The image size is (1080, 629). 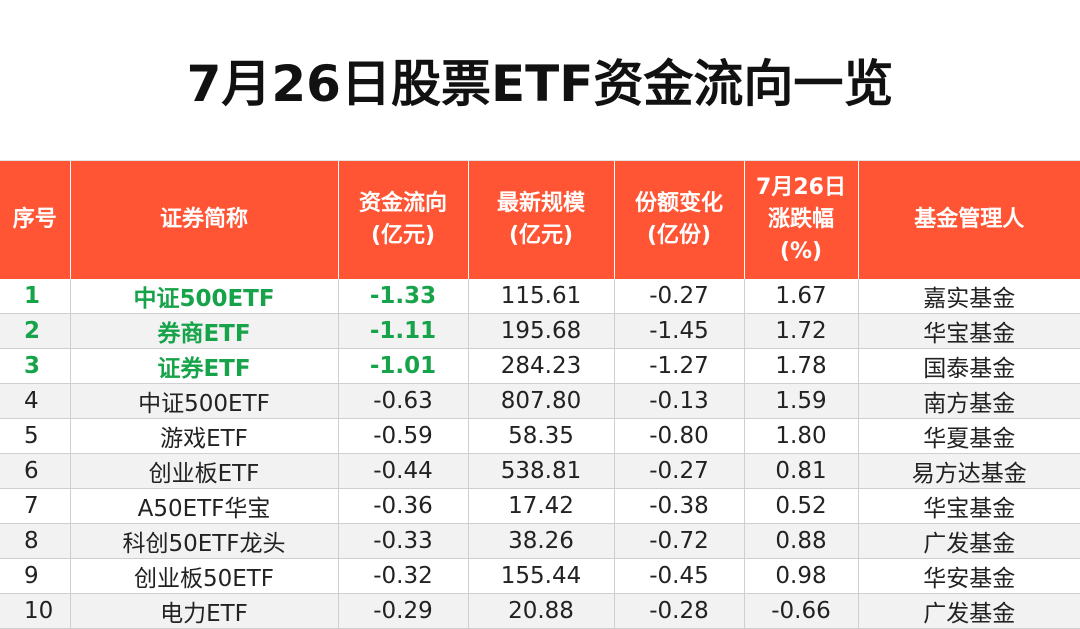 I want to click on size-cell: 20.88, so click(x=541, y=611).